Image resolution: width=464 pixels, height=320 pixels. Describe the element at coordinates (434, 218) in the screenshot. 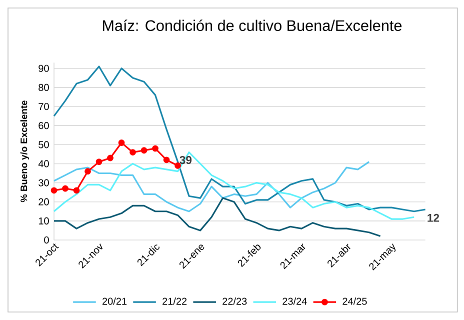

I see `text: 12` at that location.